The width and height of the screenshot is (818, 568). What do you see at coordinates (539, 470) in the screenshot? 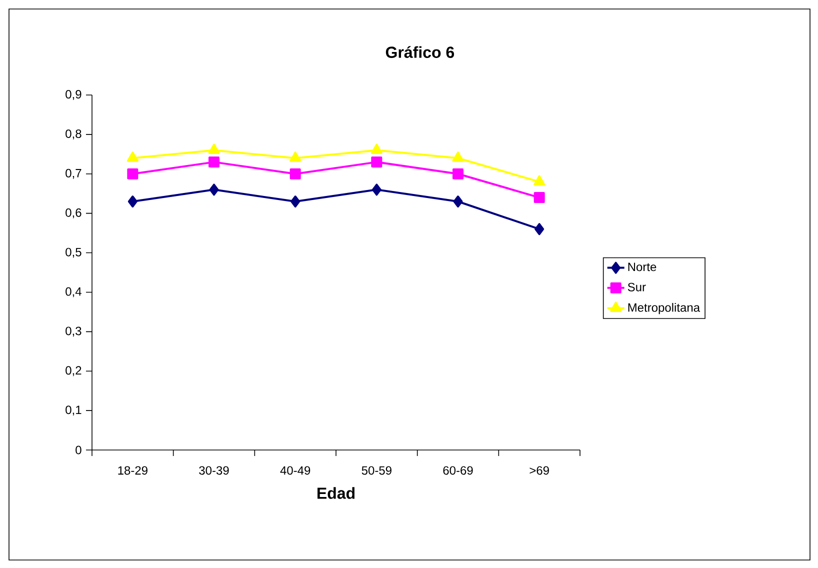
I see `x-tick-label: >69` at bounding box center [539, 470].